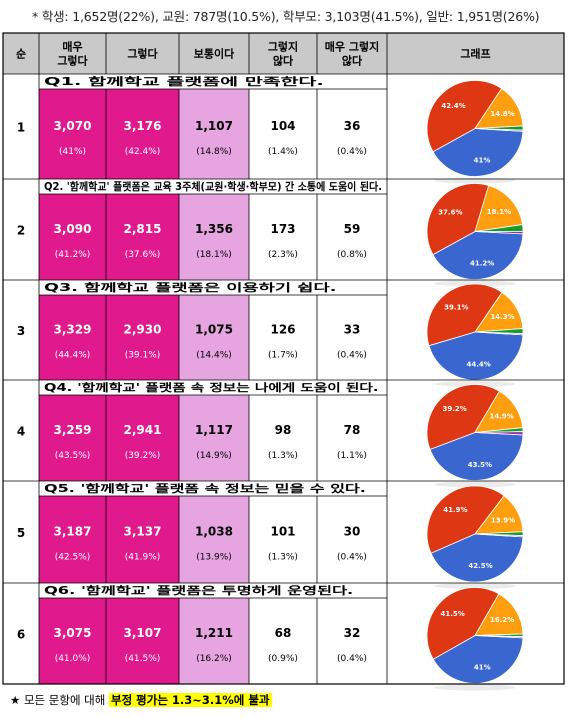 This screenshot has width=568, height=718. Describe the element at coordinates (450, 213) in the screenshot. I see `pie-label-agree: 37.6%` at that location.